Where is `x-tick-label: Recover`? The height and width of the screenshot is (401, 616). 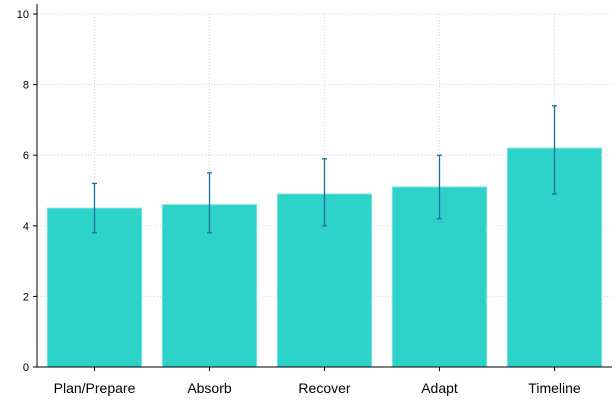 x-tick-label: Recover is located at coordinates (324, 388).